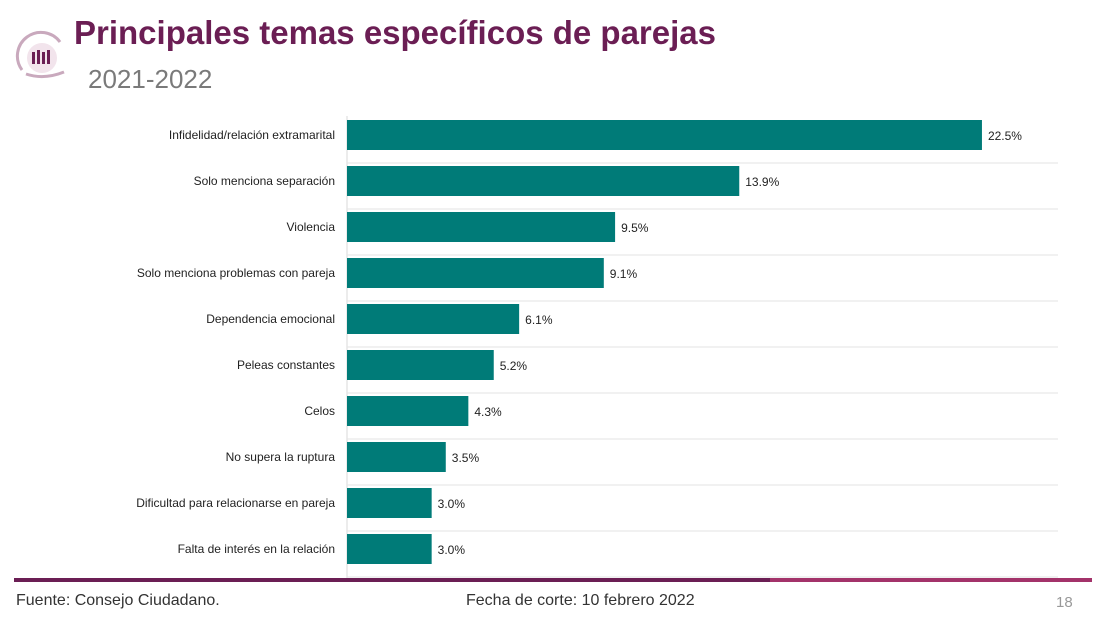 The height and width of the screenshot is (620, 1103). What do you see at coordinates (488, 412) in the screenshot?
I see `data-label: 4.3%` at bounding box center [488, 412].